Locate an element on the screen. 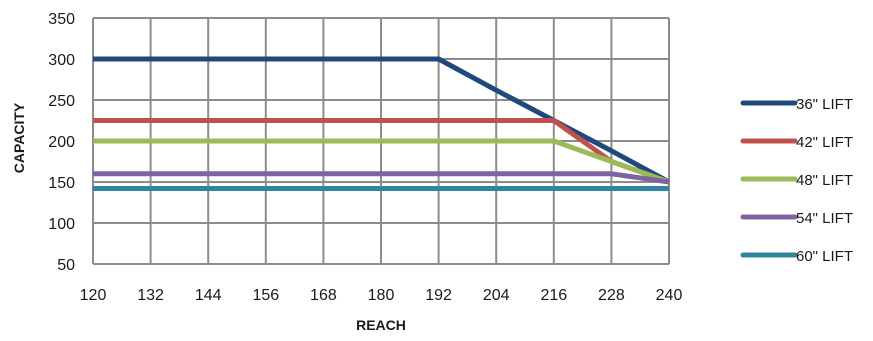 This screenshot has width=873, height=341. legend-label: 36" LIFT is located at coordinates (824, 104).